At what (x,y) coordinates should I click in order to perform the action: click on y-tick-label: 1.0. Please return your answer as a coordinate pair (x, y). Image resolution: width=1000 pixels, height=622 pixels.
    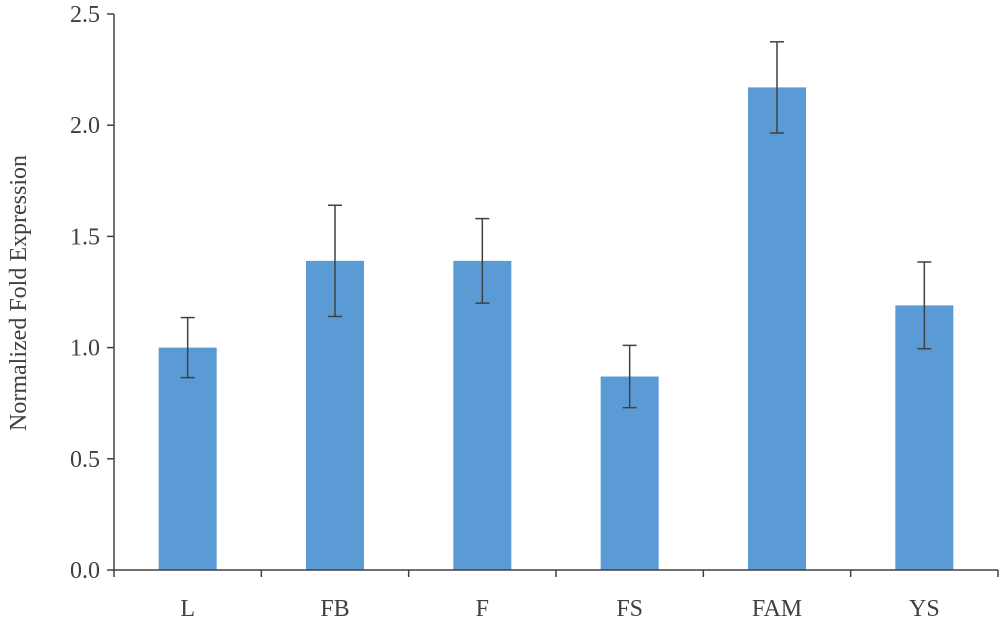
    Looking at the image, I should click on (85, 349).